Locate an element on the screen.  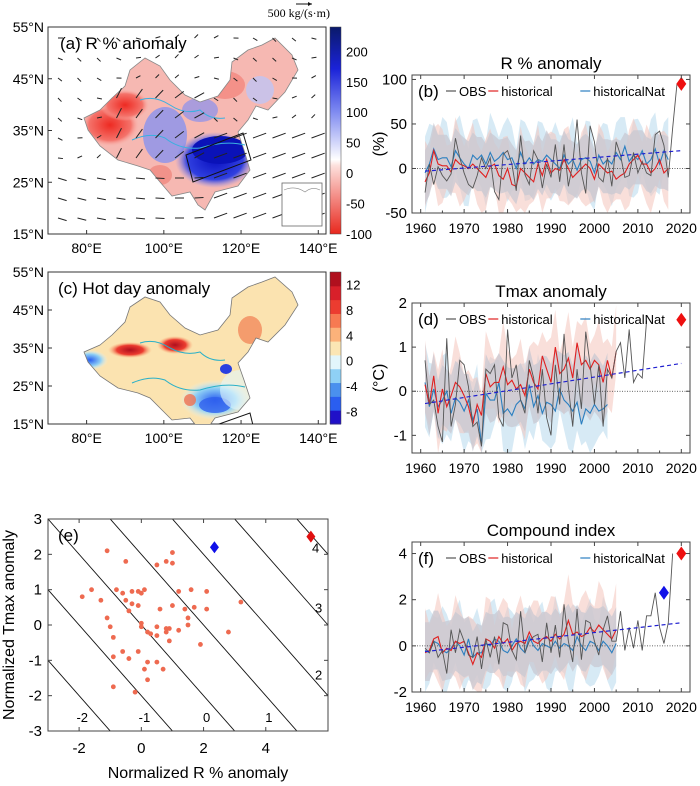
colorbar-c-tick-label: 12 is located at coordinates (353, 285).